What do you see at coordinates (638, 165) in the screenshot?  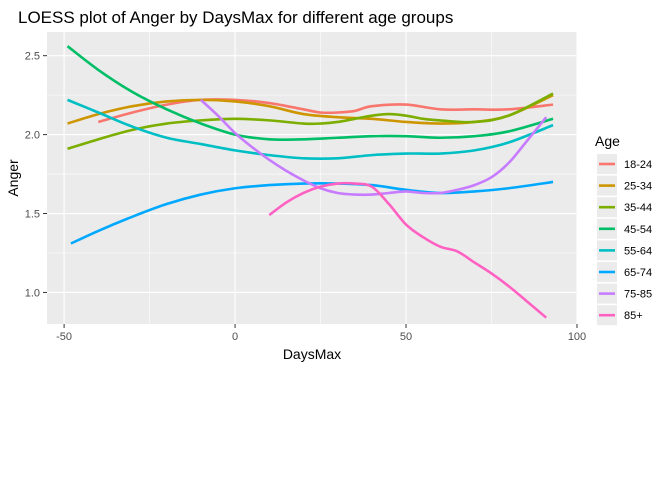 I see `legend-label-18-24: 18-24` at bounding box center [638, 165].